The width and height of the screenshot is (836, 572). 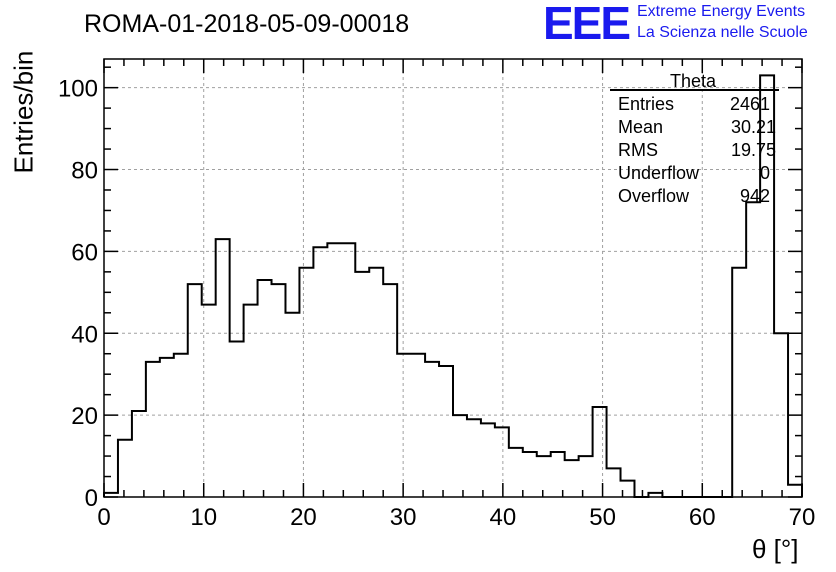 I want to click on y-tick-label: 0, so click(x=91, y=498).